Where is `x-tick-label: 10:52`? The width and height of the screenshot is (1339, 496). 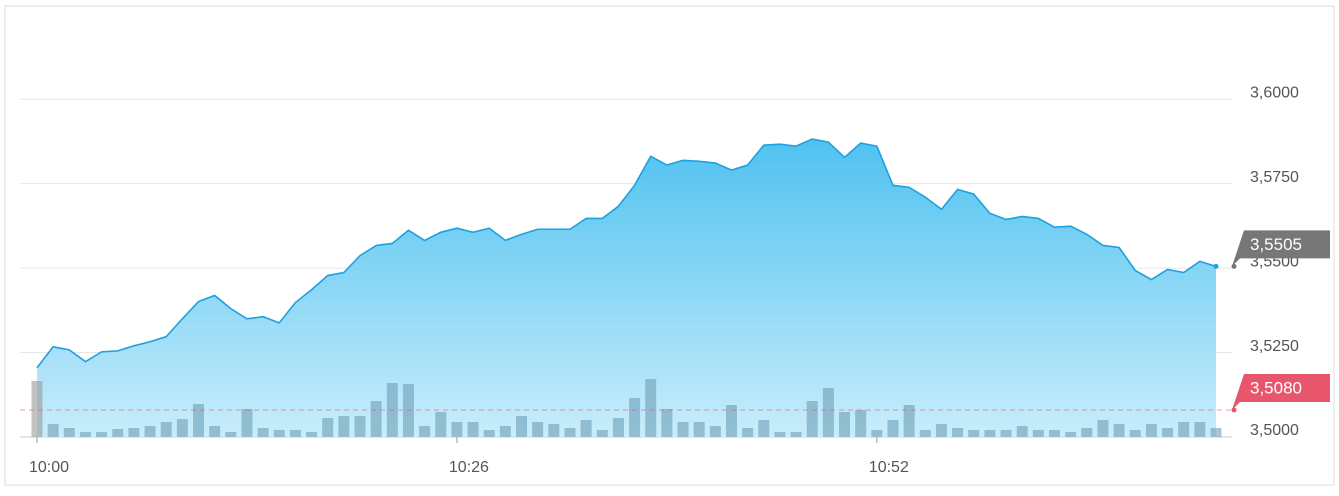
x-tick-label: 10:52 is located at coordinates (889, 467).